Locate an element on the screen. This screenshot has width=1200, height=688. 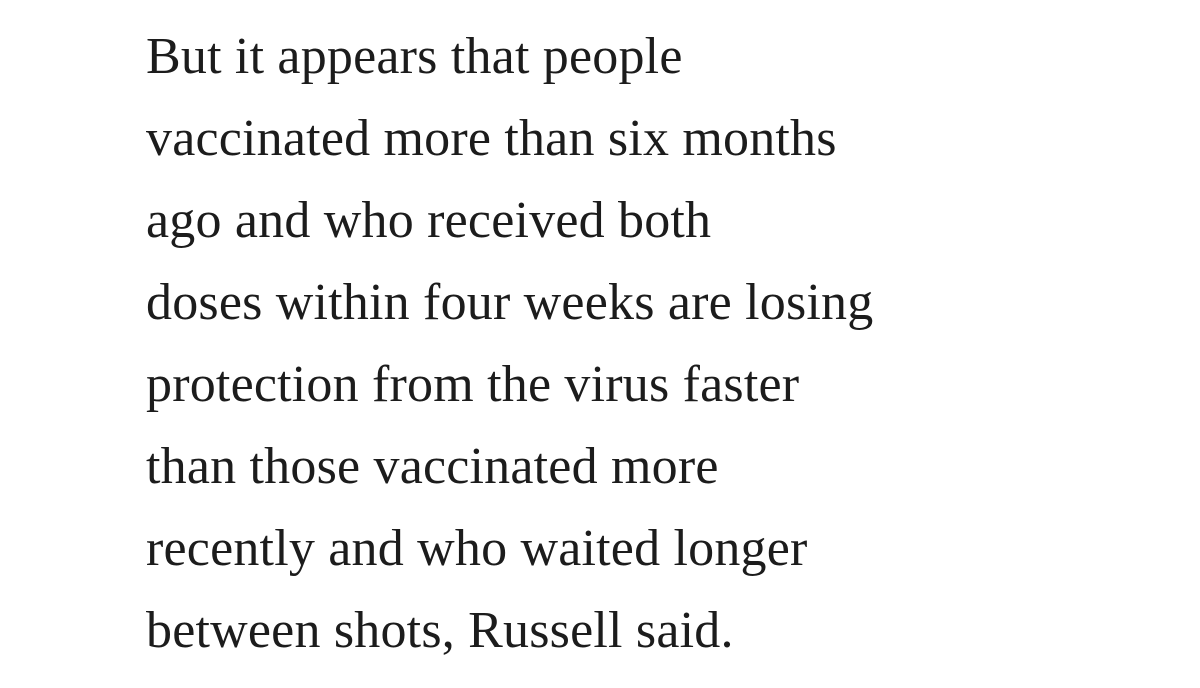
paragraph-line-1: But it appears that people is located at coordinates (414, 56).